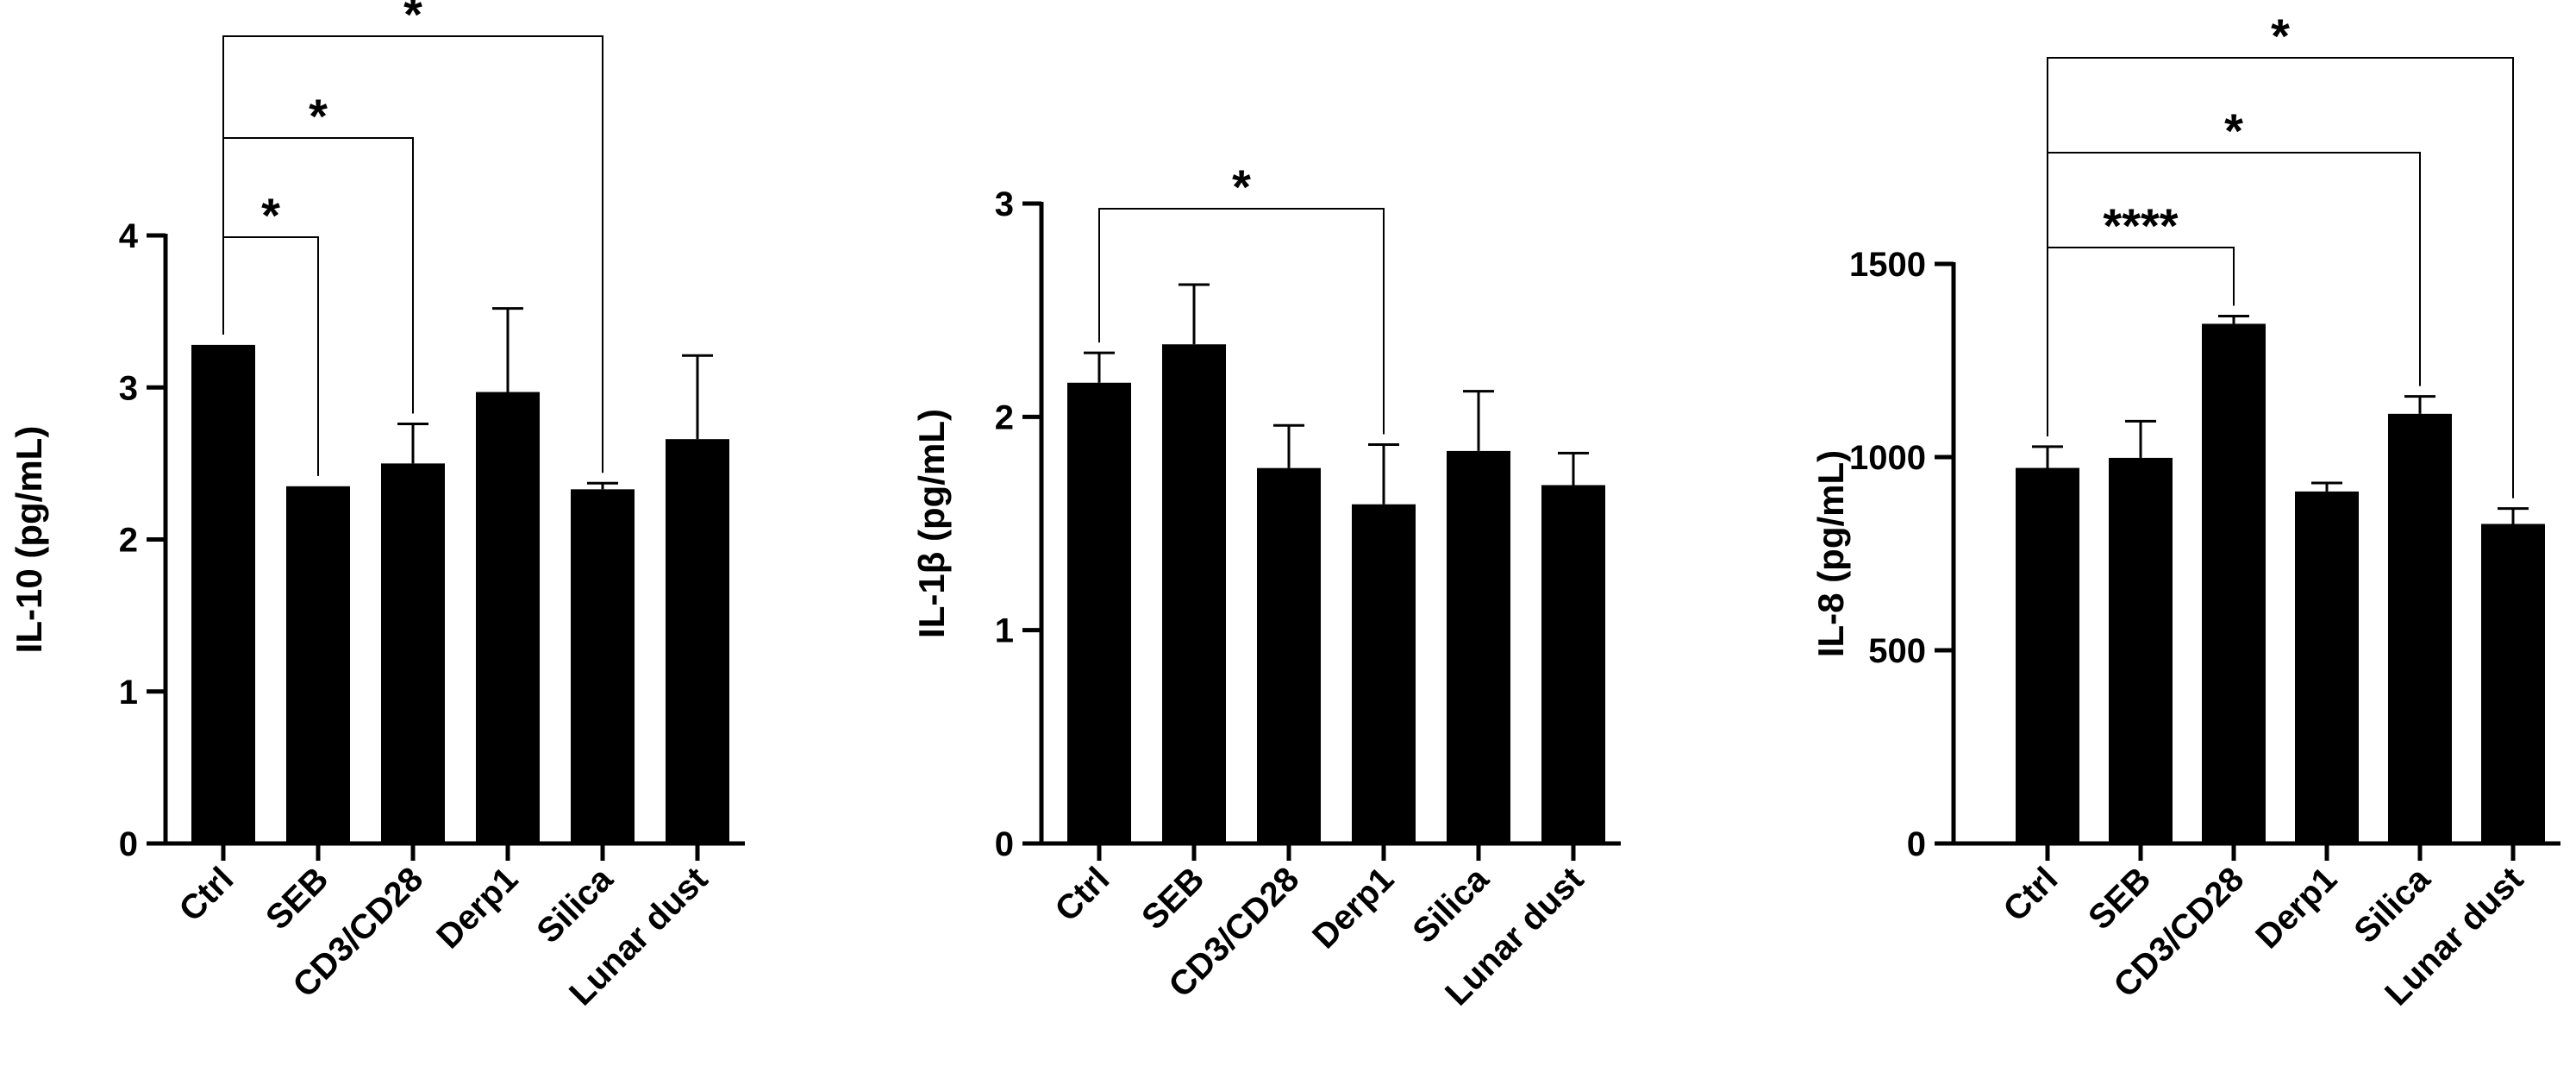 The height and width of the screenshot is (1091, 2576). I want to click on y-tick-label: 500, so click(1897, 651).